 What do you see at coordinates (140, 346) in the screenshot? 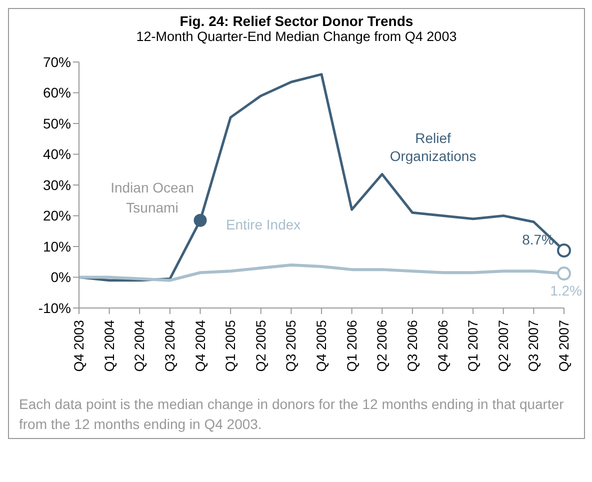
I see `x-tick-label: Q2 2004` at bounding box center [140, 346].